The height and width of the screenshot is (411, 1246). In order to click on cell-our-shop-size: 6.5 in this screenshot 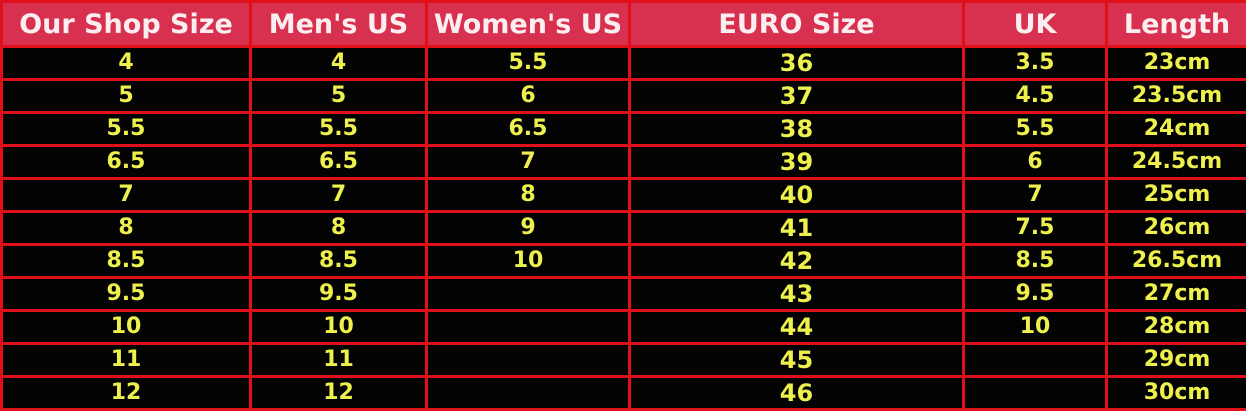, I will do `click(126, 162)`.